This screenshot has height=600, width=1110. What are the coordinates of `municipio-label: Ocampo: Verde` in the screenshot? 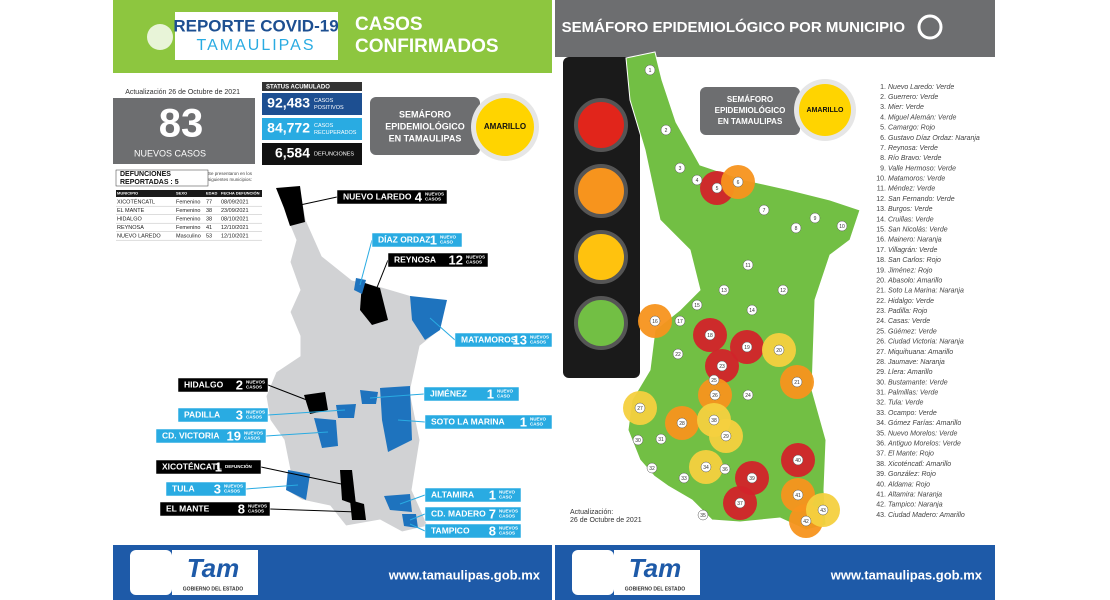 It's located at (912, 413).